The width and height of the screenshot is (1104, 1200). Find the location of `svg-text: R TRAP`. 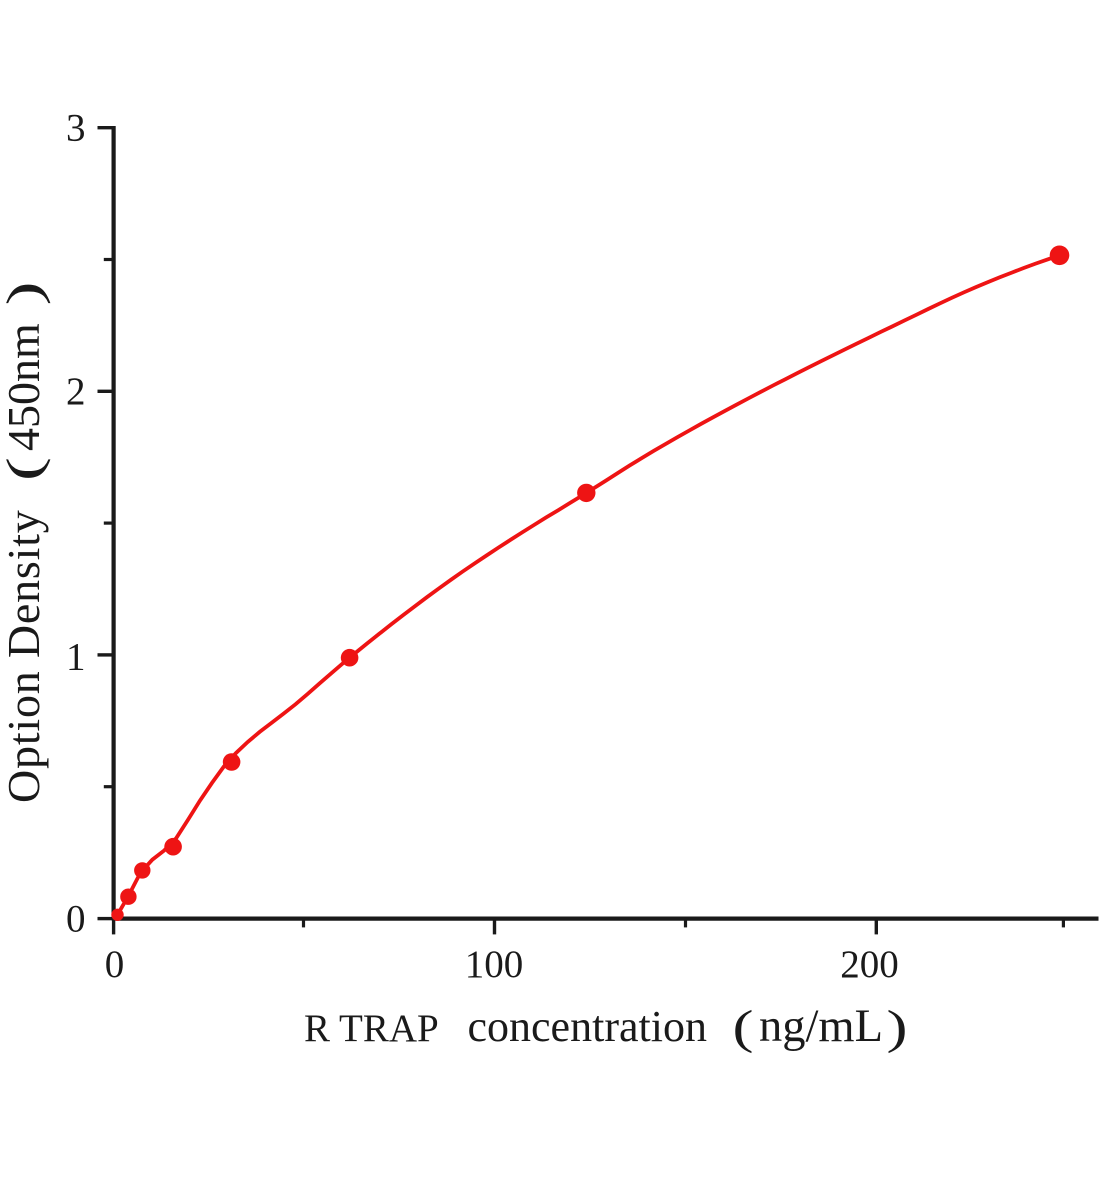

svg-text: R TRAP is located at coordinates (371, 1028).